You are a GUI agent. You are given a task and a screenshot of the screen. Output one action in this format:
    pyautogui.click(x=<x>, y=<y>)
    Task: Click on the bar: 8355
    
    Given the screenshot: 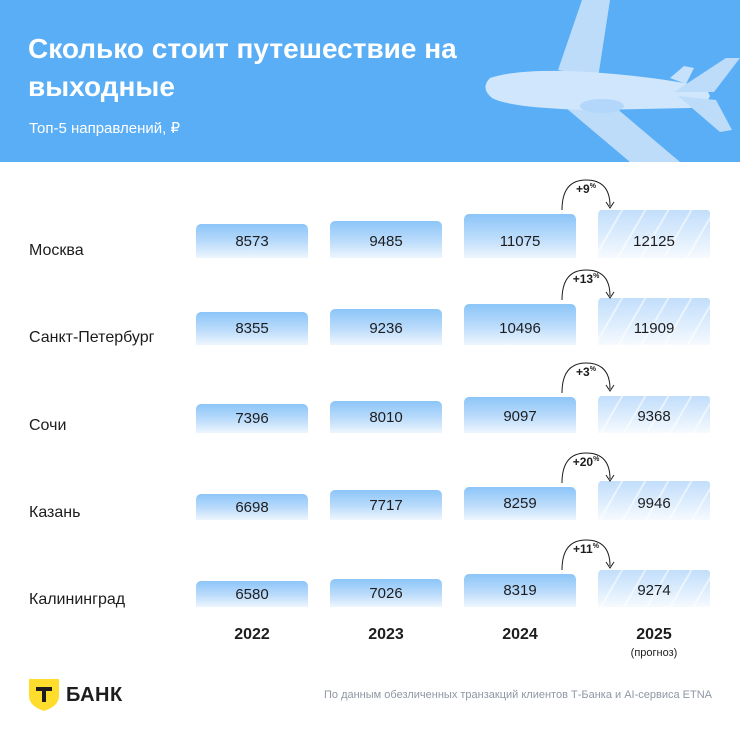 What is the action you would take?
    pyautogui.click(x=252, y=328)
    